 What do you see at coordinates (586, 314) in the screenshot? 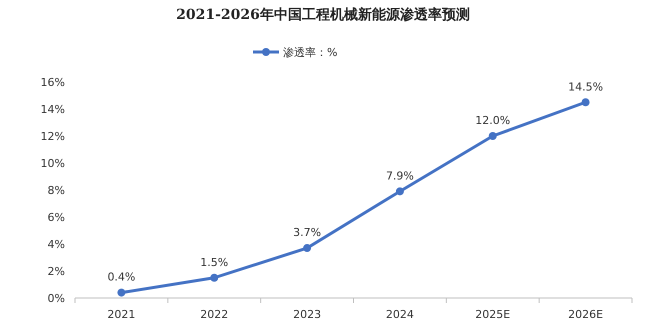
I see `x-tick-label: 2026E` at bounding box center [586, 314].